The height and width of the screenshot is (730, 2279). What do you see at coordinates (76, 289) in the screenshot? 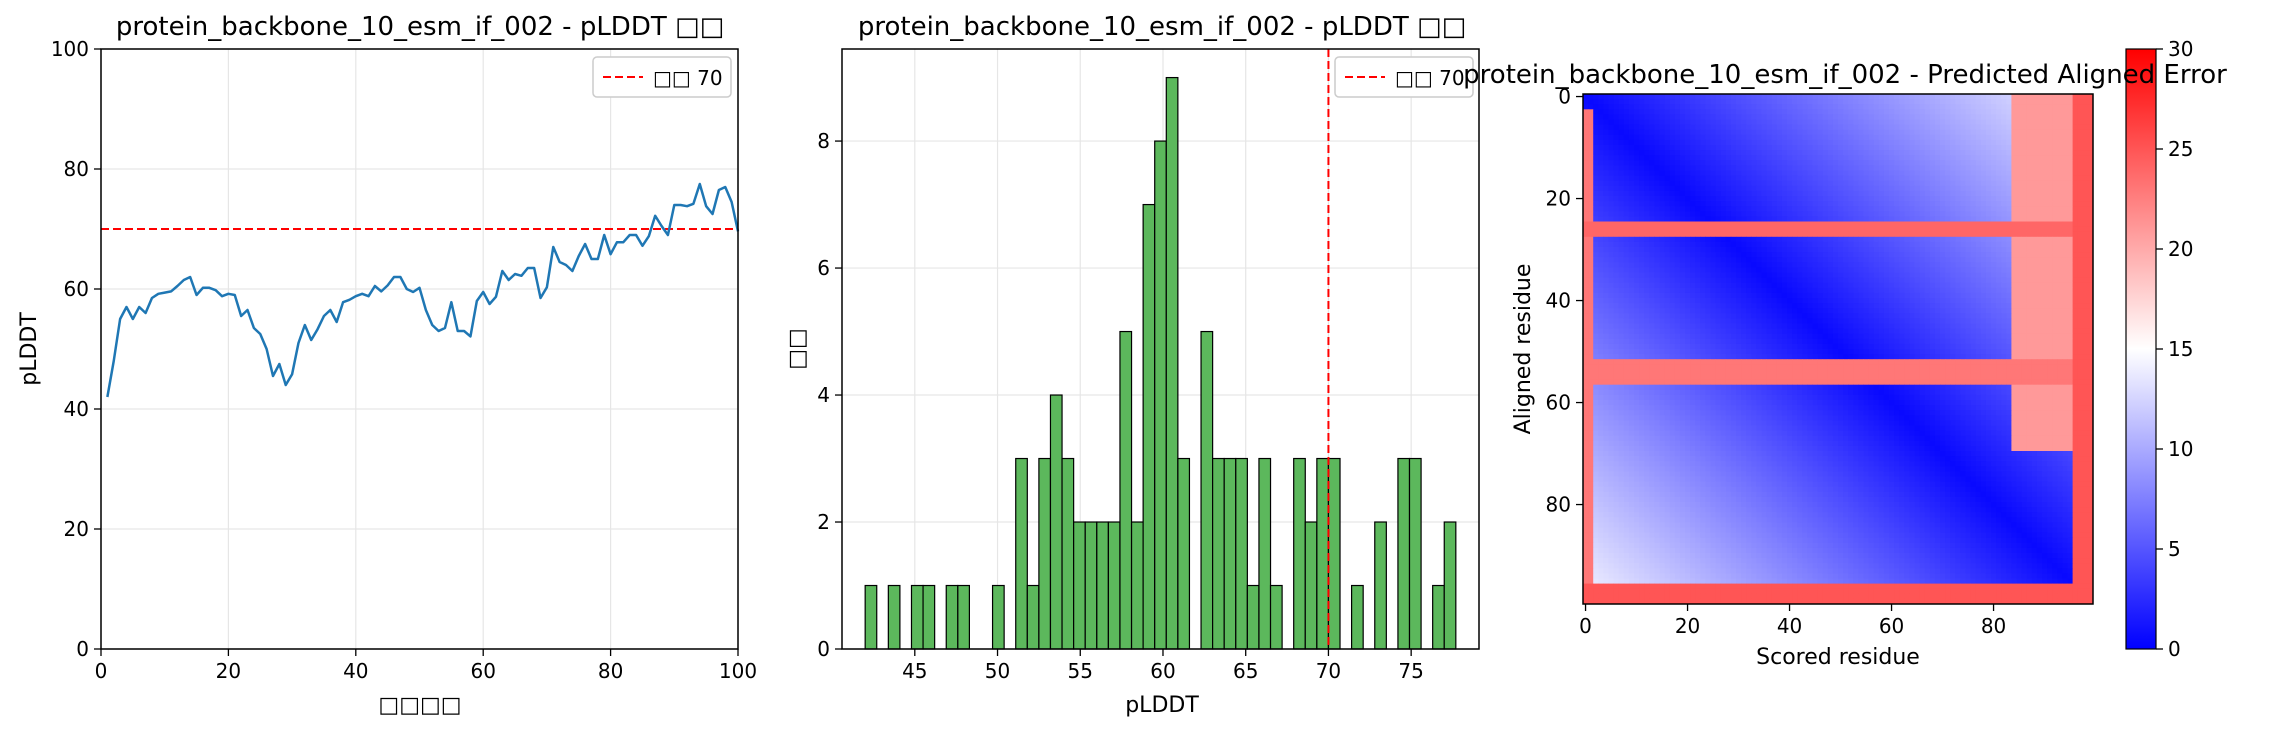
I see `p1-y-tick-label: 60` at bounding box center [76, 289].